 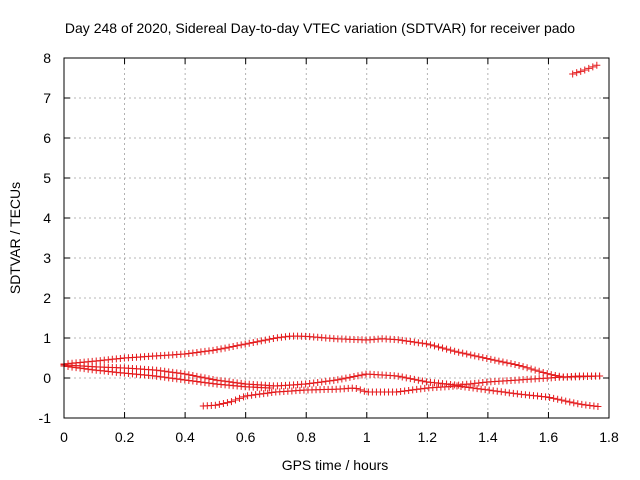 What do you see at coordinates (335, 465) in the screenshot?
I see `x-axis-label: GPS time / hours` at bounding box center [335, 465].